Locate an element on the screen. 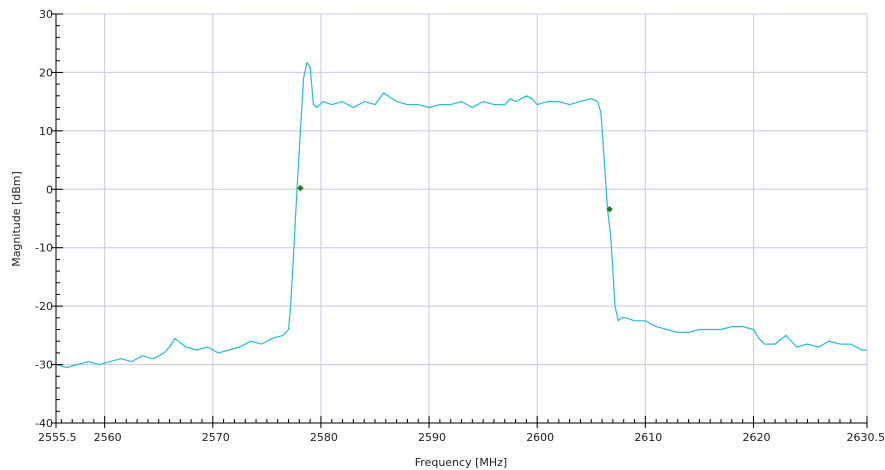 Image resolution: width=885 pixels, height=470 pixels. y-tick-label: 0 is located at coordinates (49, 189).